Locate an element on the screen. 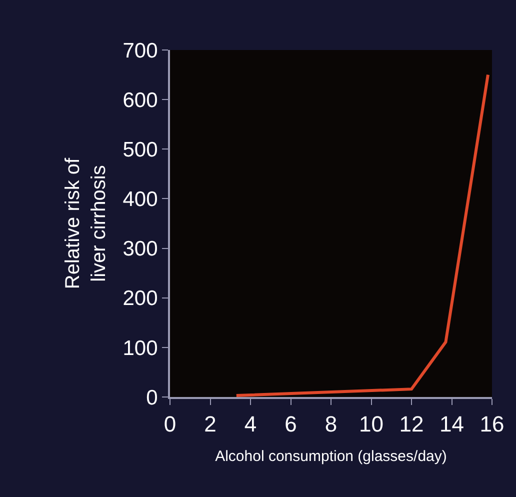 Image resolution: width=516 pixels, height=497 pixels. y-tick-label: 700 is located at coordinates (140, 50).